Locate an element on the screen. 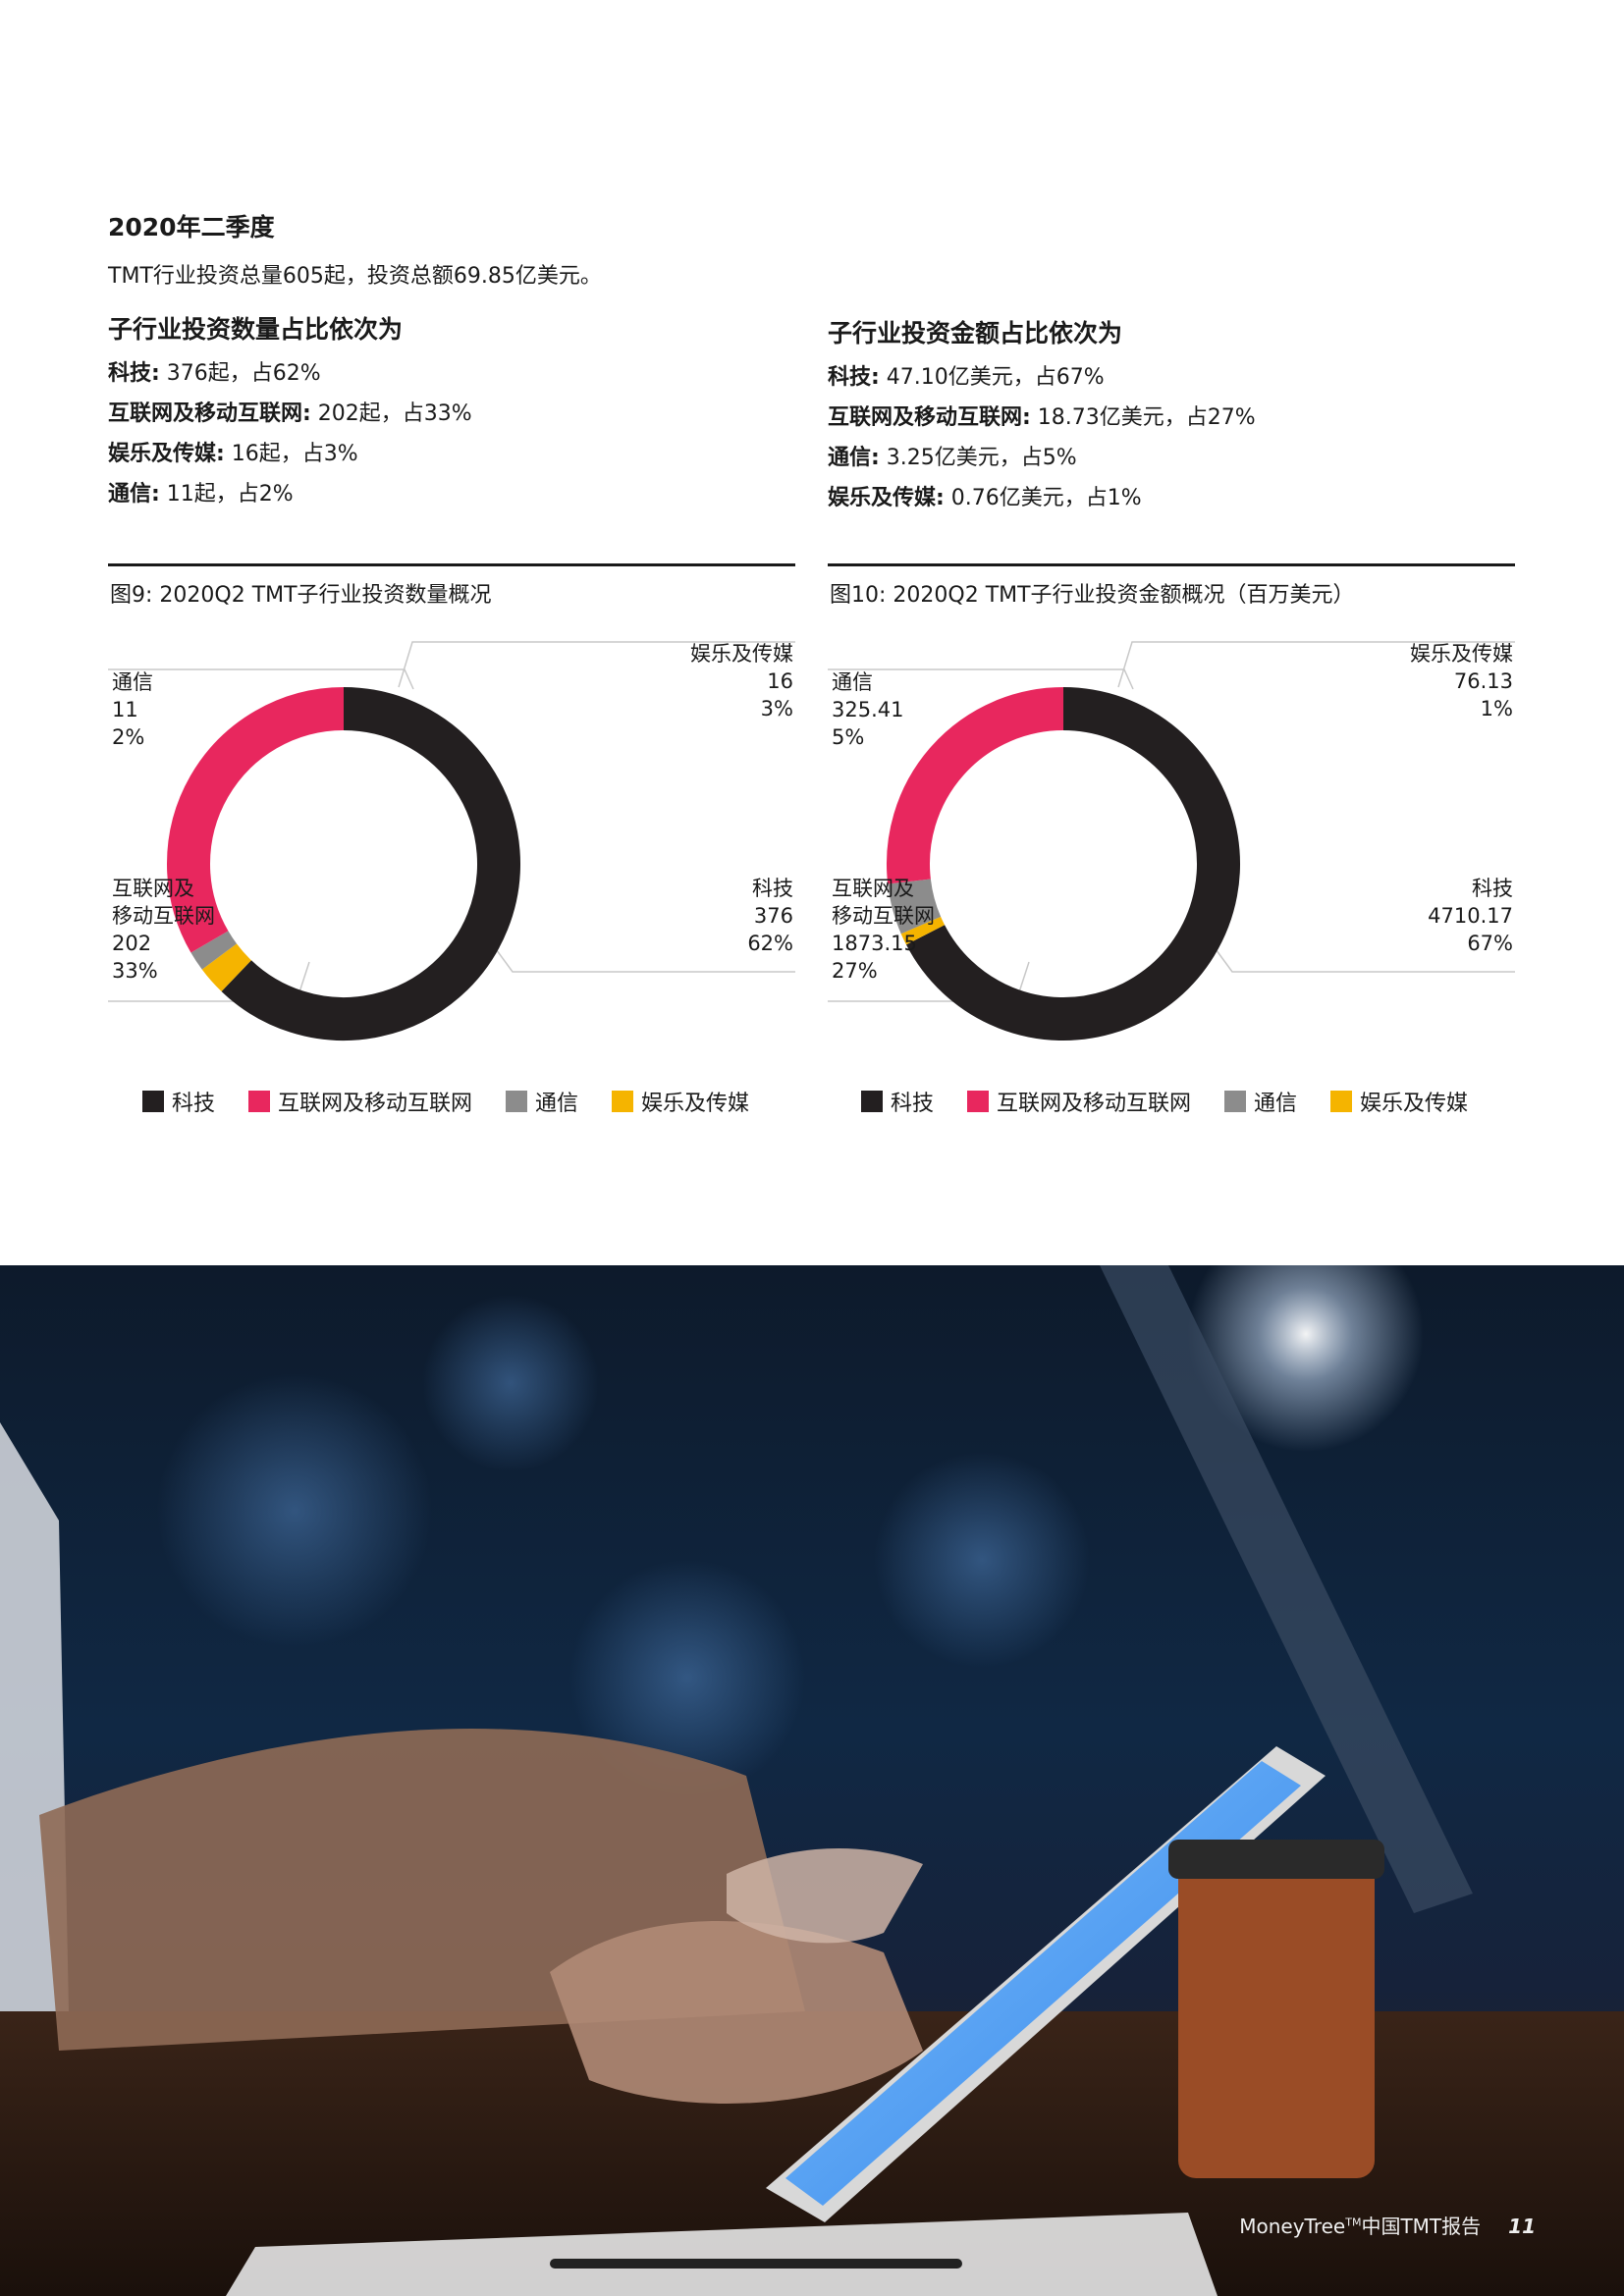 The width and height of the screenshot is (1624, 2296). data-label-line: 娱乐及传媒 is located at coordinates (1461, 654).